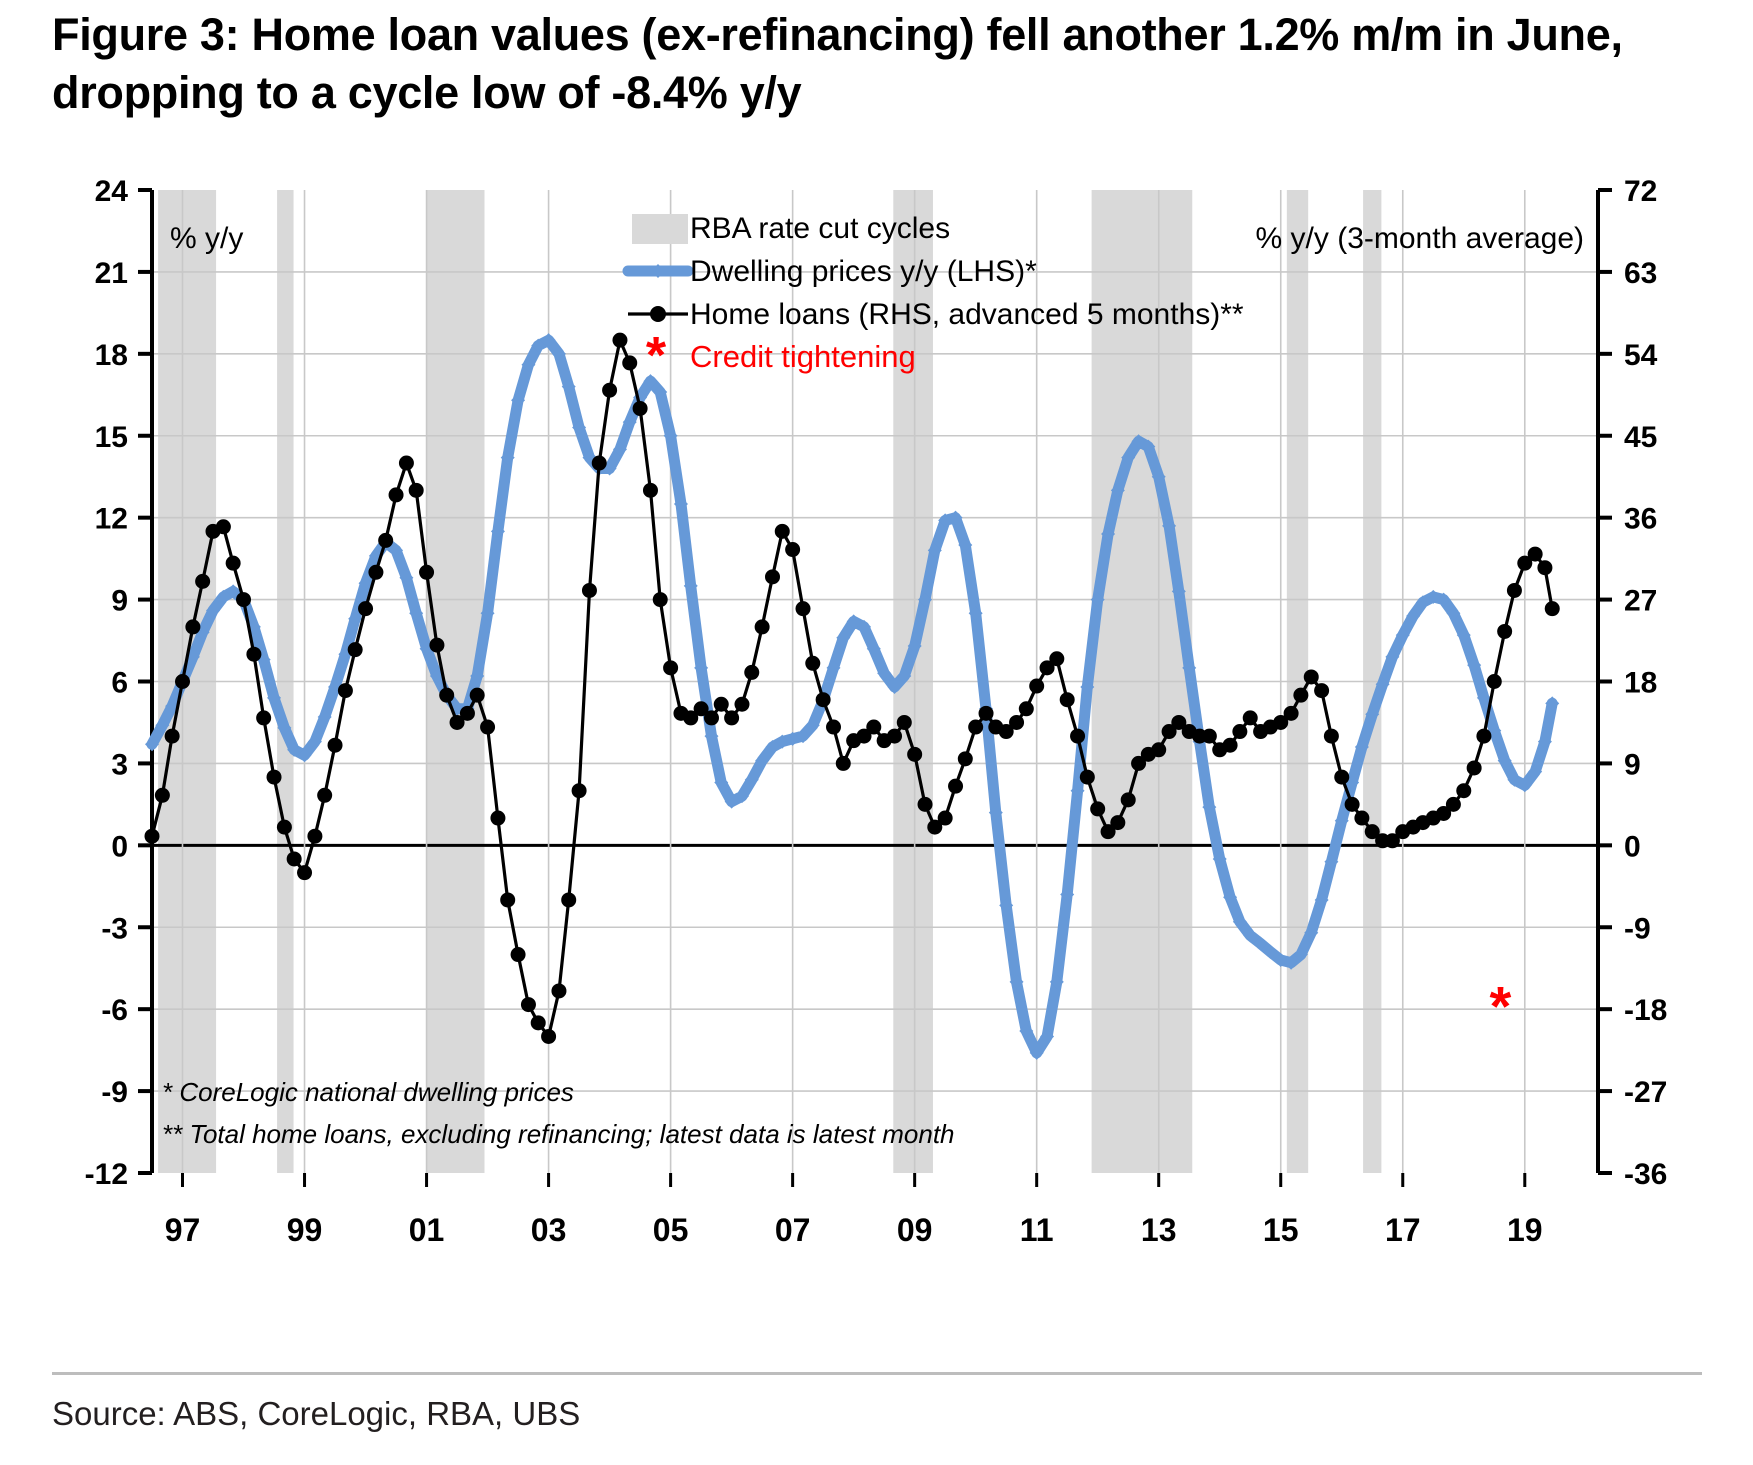 The width and height of the screenshot is (1753, 1465). What do you see at coordinates (1637, 928) in the screenshot?
I see `y-tick-label-right: -9` at bounding box center [1637, 928].